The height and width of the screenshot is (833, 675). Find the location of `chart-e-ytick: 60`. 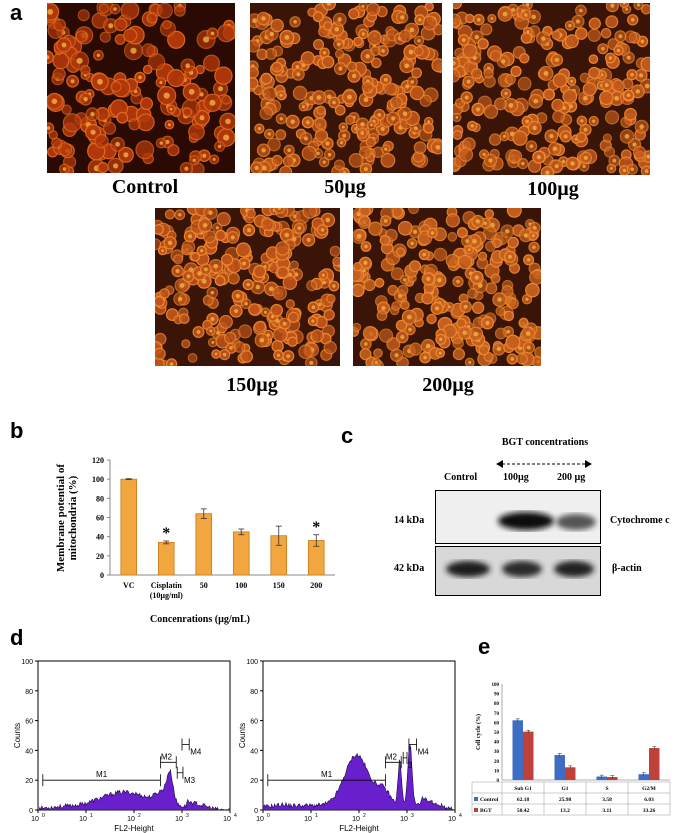

chart-e-ytick: 60 is located at coordinates (497, 723).